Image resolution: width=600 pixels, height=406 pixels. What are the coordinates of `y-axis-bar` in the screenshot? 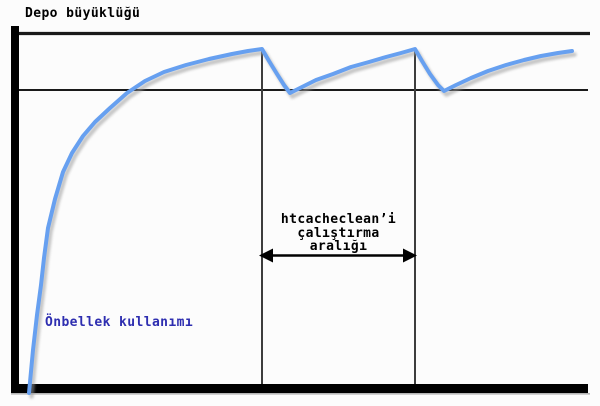 It's located at (15, 209).